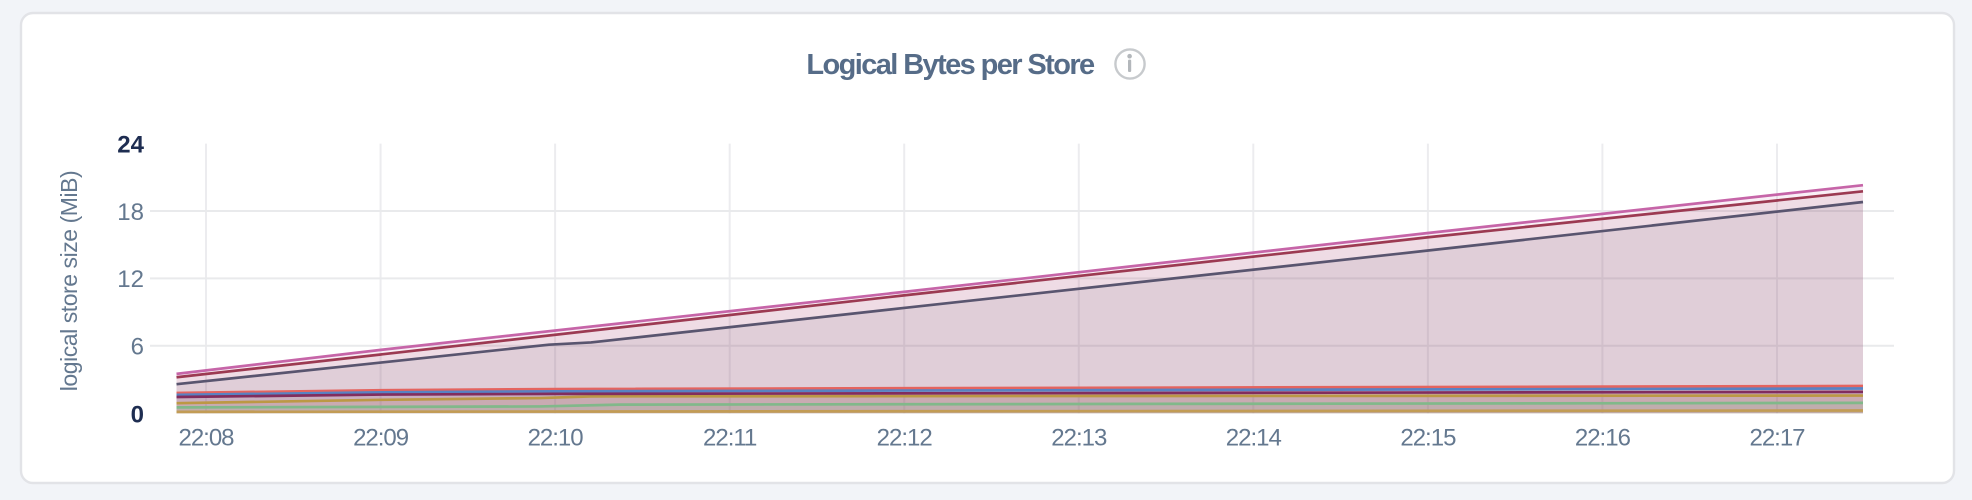 The width and height of the screenshot is (1972, 500). I want to click on svg-text: 22:09, so click(381, 438).